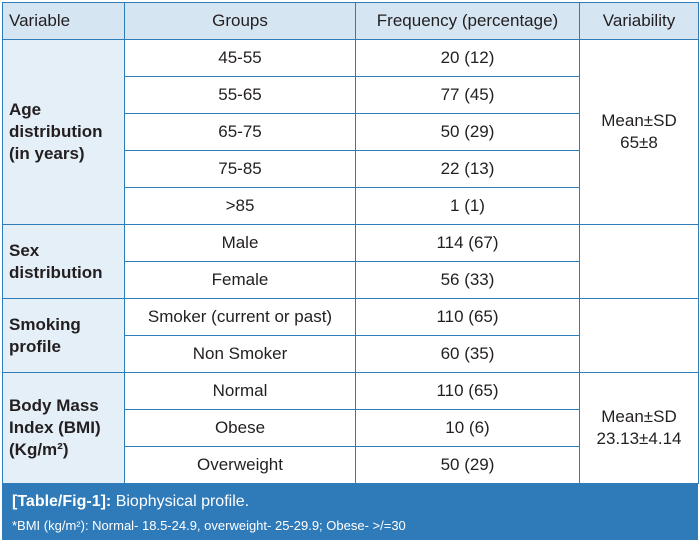 The image size is (700, 542). I want to click on table-row: Female 56 (33), so click(351, 280).